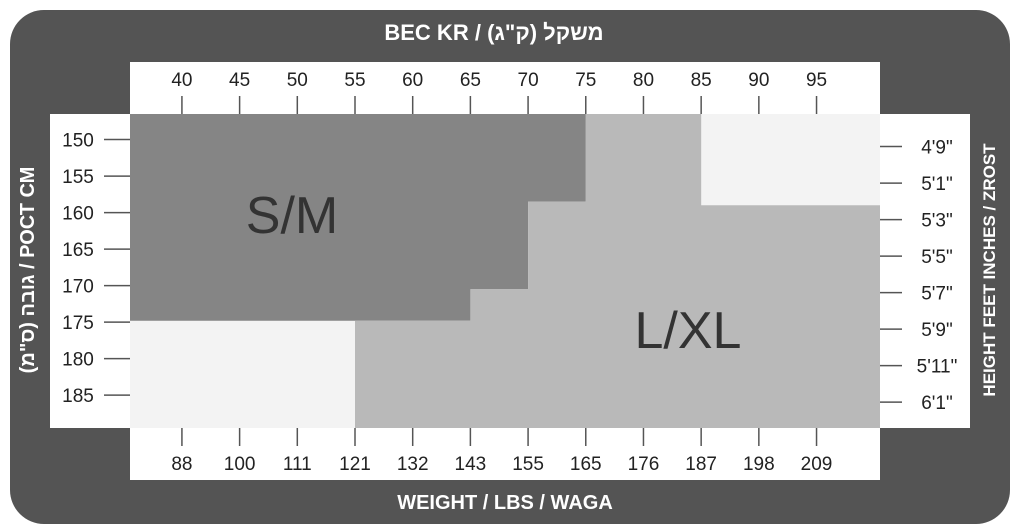  I want to click on size-label-sm: S/M, so click(292, 216).